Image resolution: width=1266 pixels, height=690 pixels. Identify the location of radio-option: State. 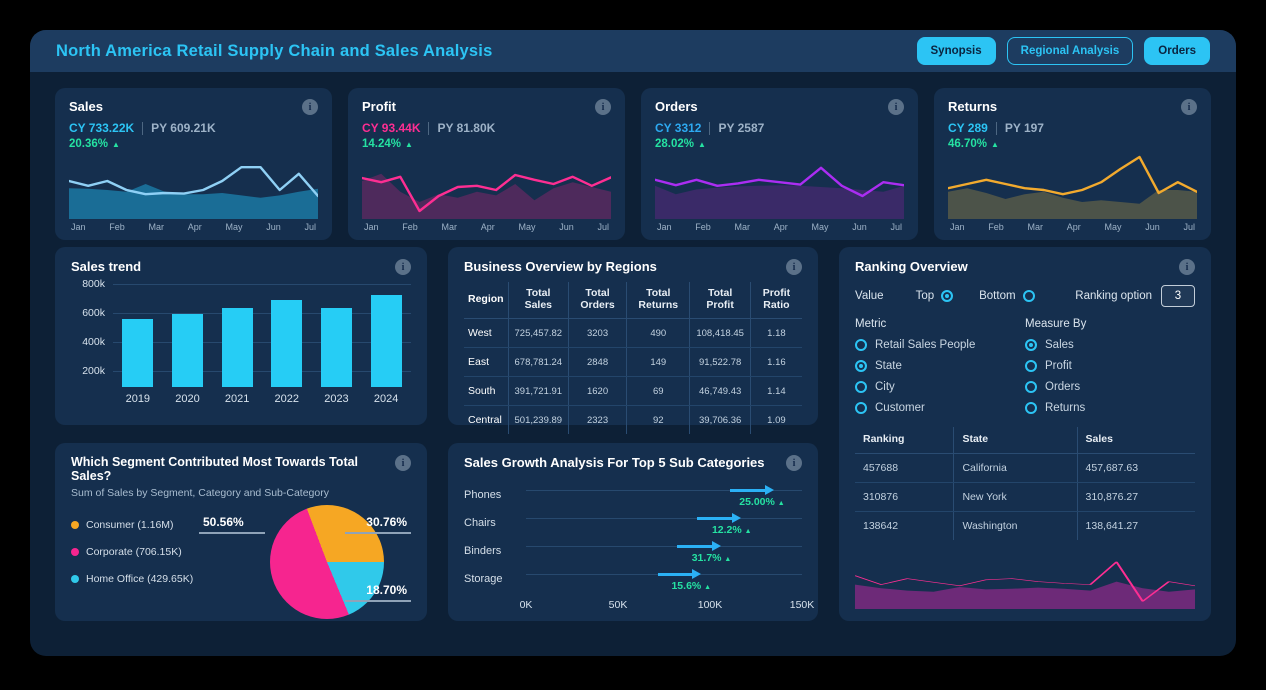
(940, 366).